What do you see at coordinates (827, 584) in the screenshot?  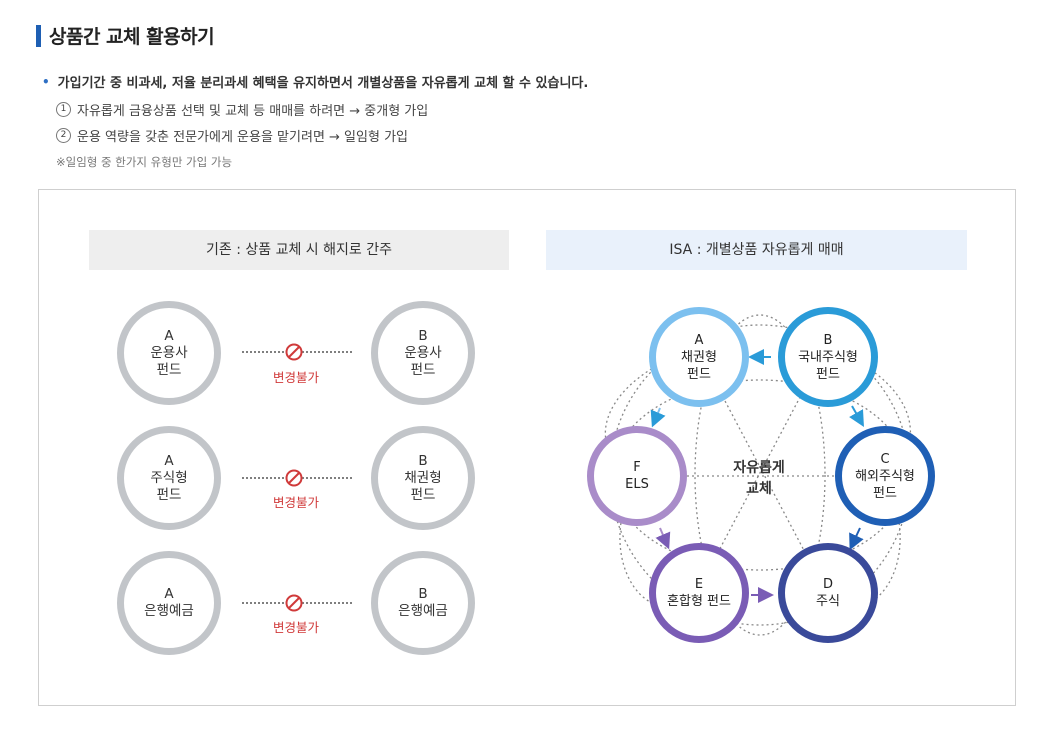 I see `node-letter: D` at bounding box center [827, 584].